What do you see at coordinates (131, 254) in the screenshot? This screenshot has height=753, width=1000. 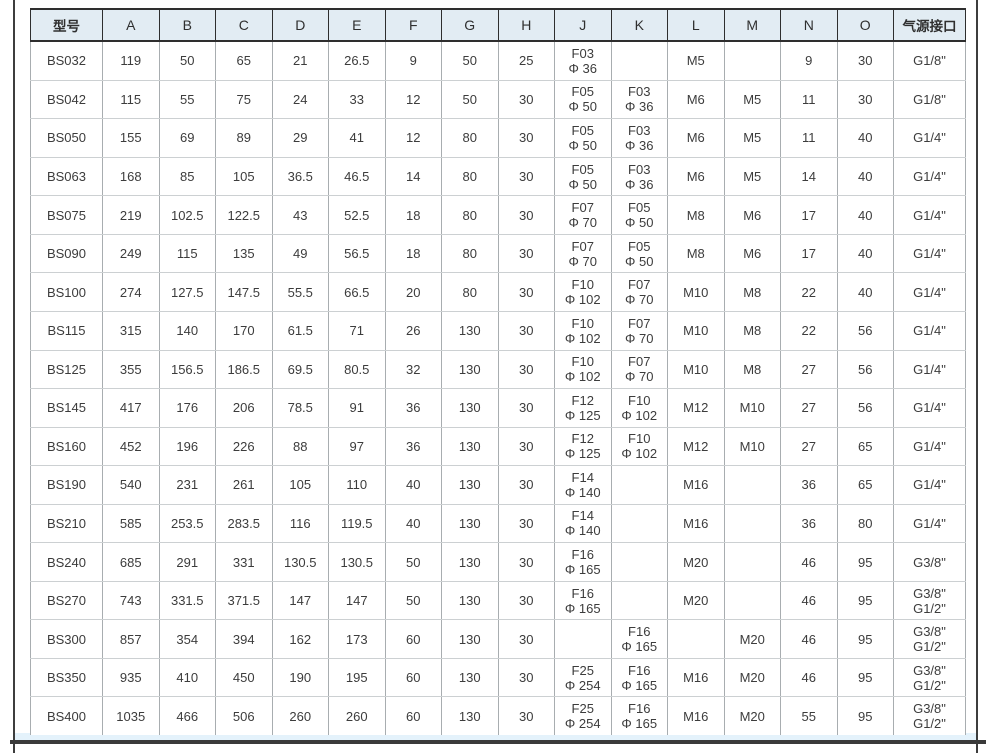 I see `data-cell: 249` at bounding box center [131, 254].